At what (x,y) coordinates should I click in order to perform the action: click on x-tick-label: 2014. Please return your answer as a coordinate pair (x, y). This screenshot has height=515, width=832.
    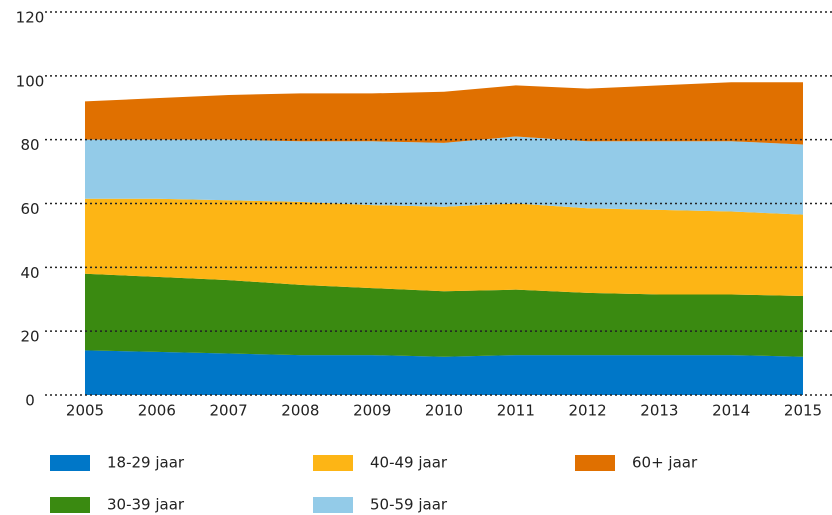
    Looking at the image, I should click on (731, 411).